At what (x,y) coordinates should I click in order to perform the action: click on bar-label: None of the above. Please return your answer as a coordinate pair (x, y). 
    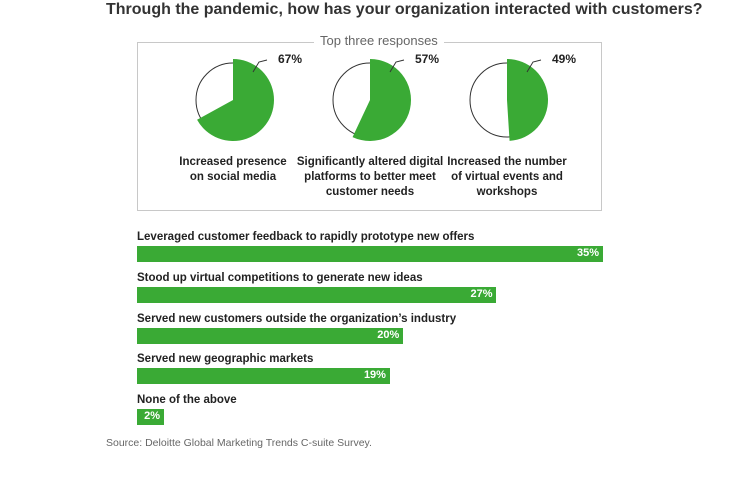
    Looking at the image, I should click on (187, 400).